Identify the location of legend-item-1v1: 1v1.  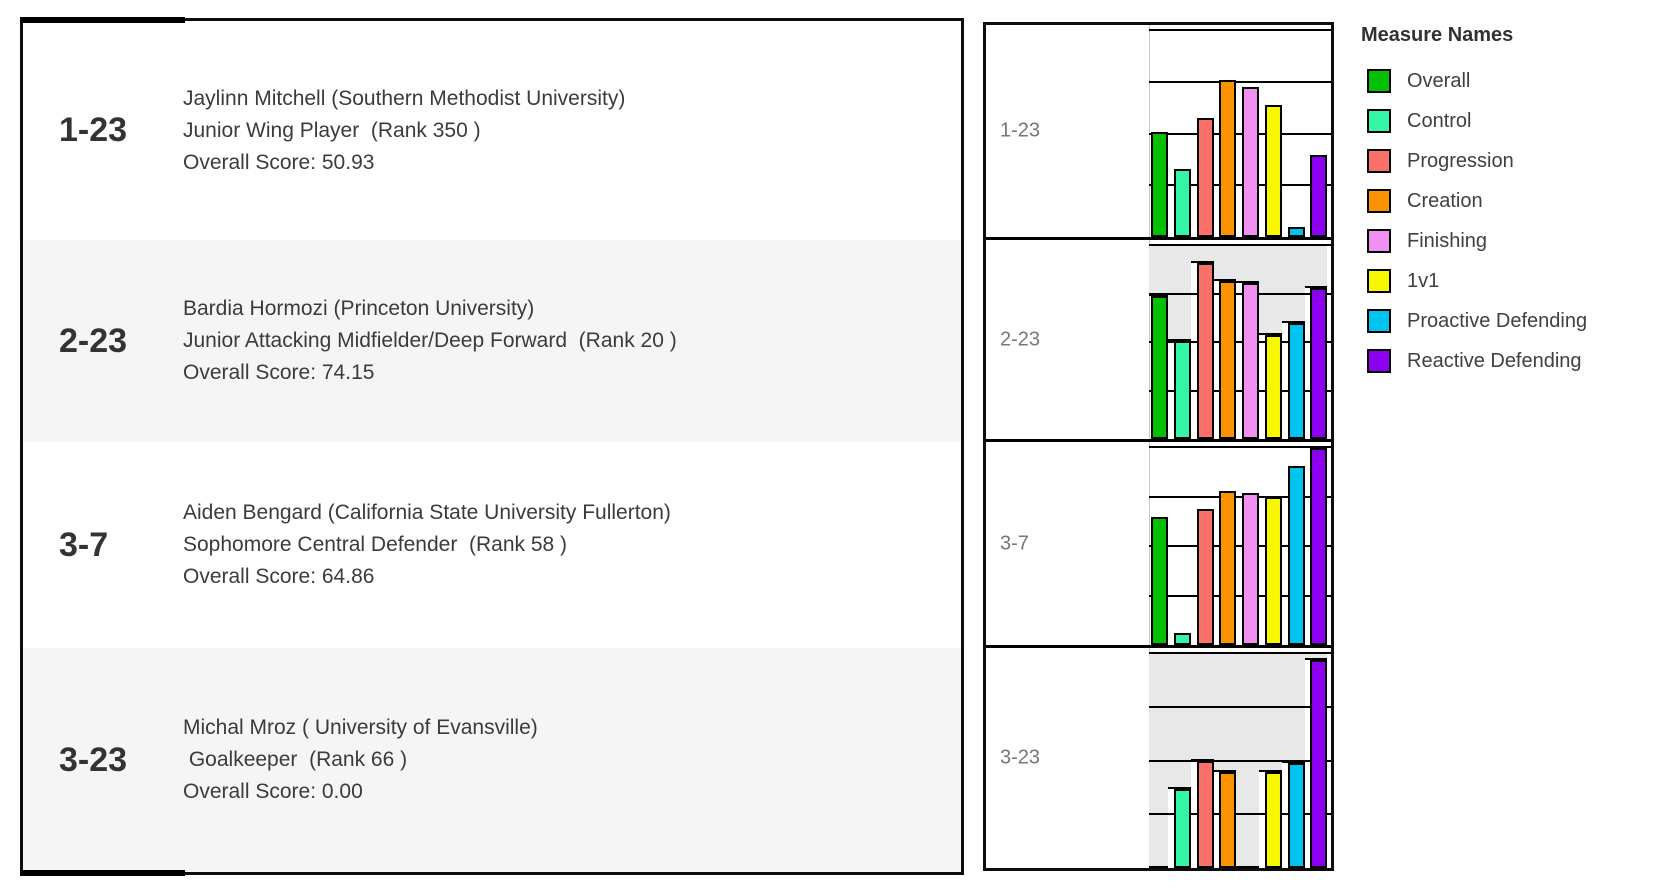
(1471, 281).